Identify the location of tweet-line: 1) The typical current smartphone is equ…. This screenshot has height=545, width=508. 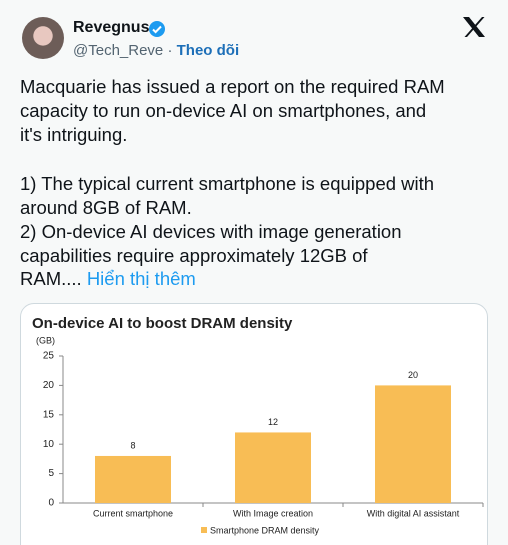
(227, 184).